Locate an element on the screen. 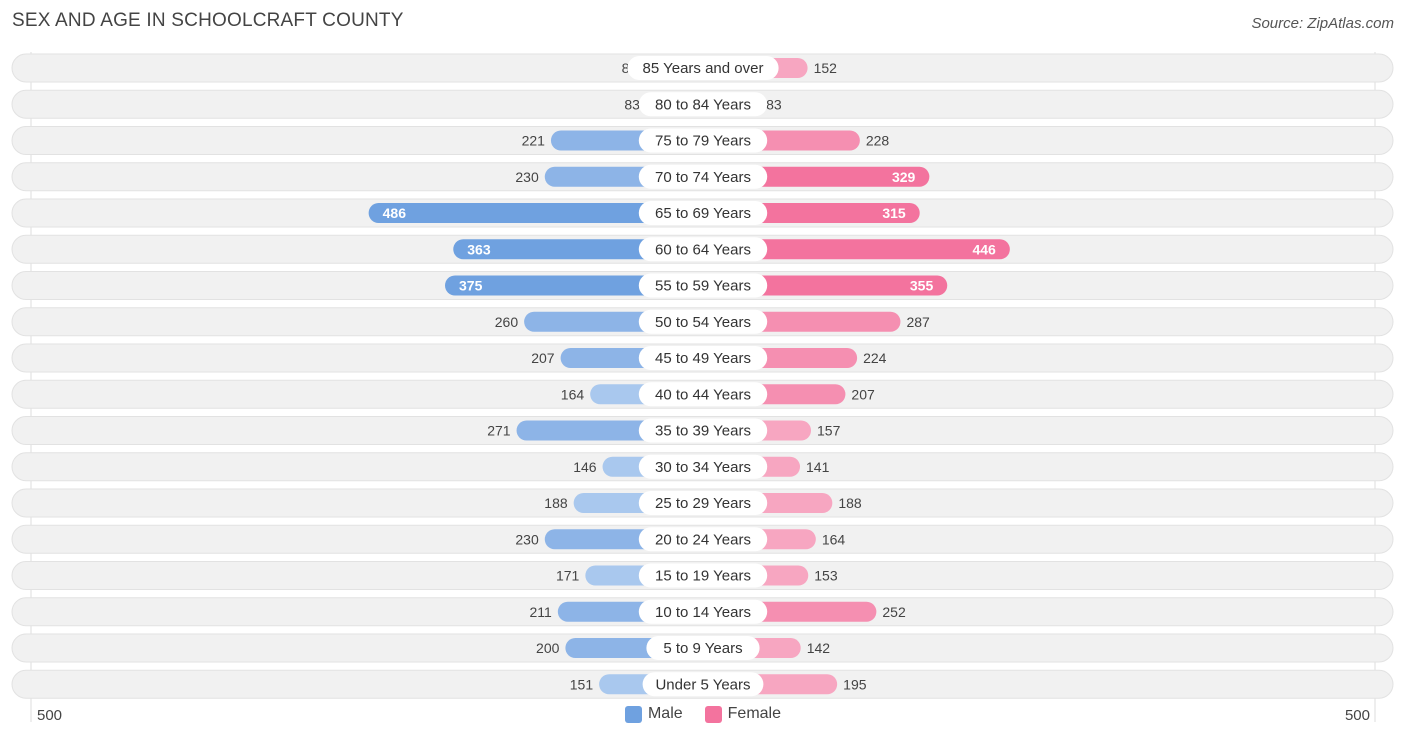 This screenshot has width=1406, height=740. category-label: Under 5 Years is located at coordinates (702, 684).